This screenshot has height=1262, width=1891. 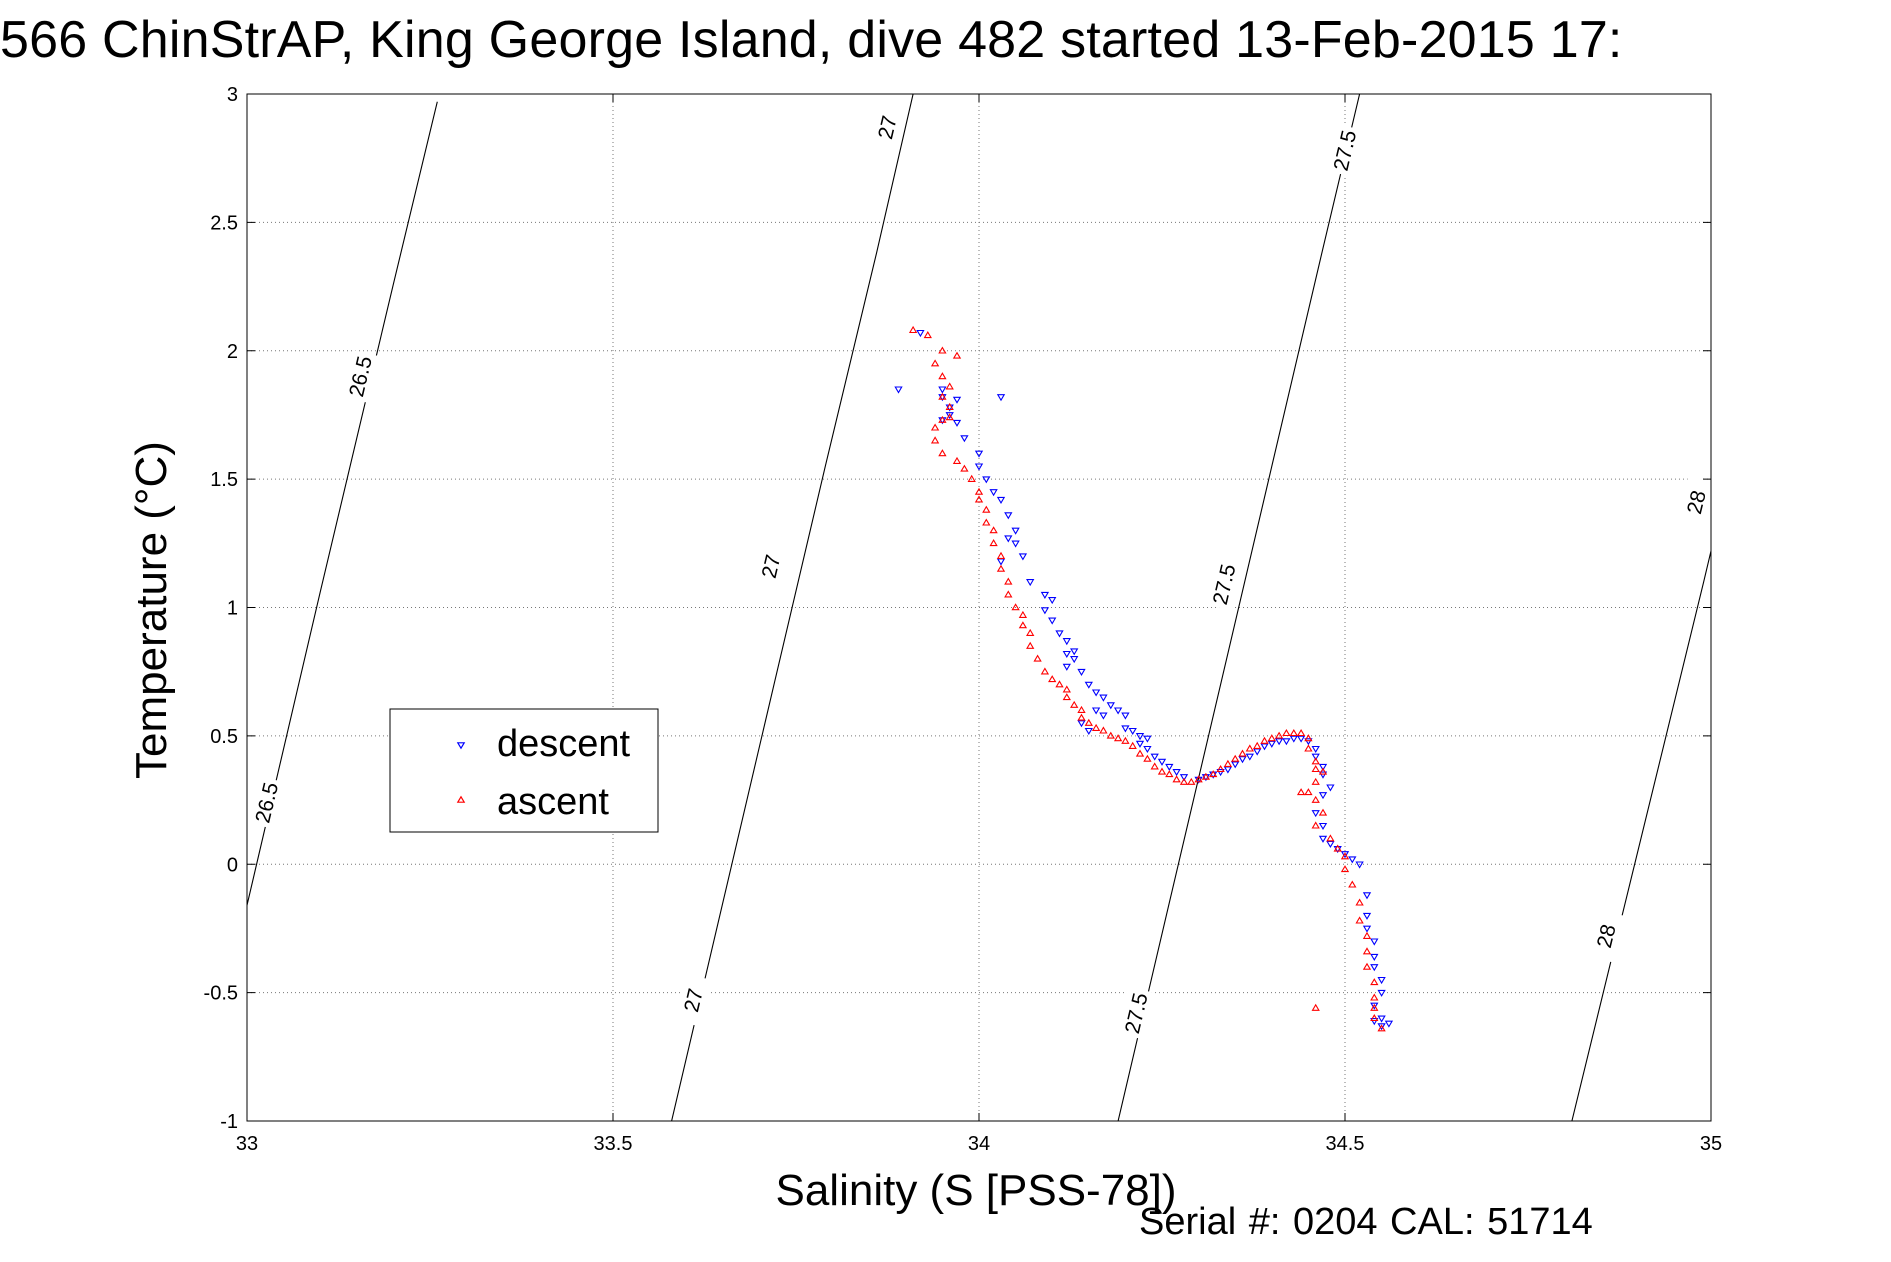 What do you see at coordinates (232, 95) in the screenshot?
I see `y-tick-label: 3` at bounding box center [232, 95].